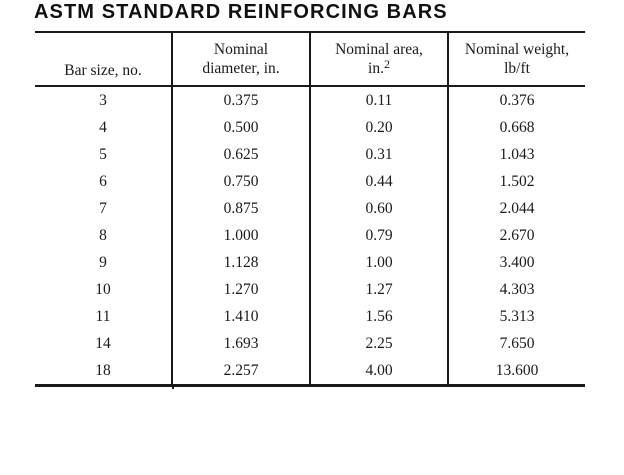  I want to click on header-label: Bar size, no., so click(103, 70).